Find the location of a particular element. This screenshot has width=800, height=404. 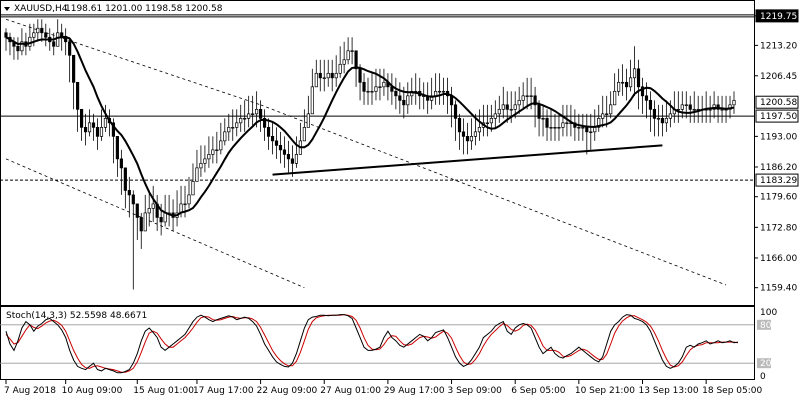

stoch-main-line is located at coordinates (372, 344).